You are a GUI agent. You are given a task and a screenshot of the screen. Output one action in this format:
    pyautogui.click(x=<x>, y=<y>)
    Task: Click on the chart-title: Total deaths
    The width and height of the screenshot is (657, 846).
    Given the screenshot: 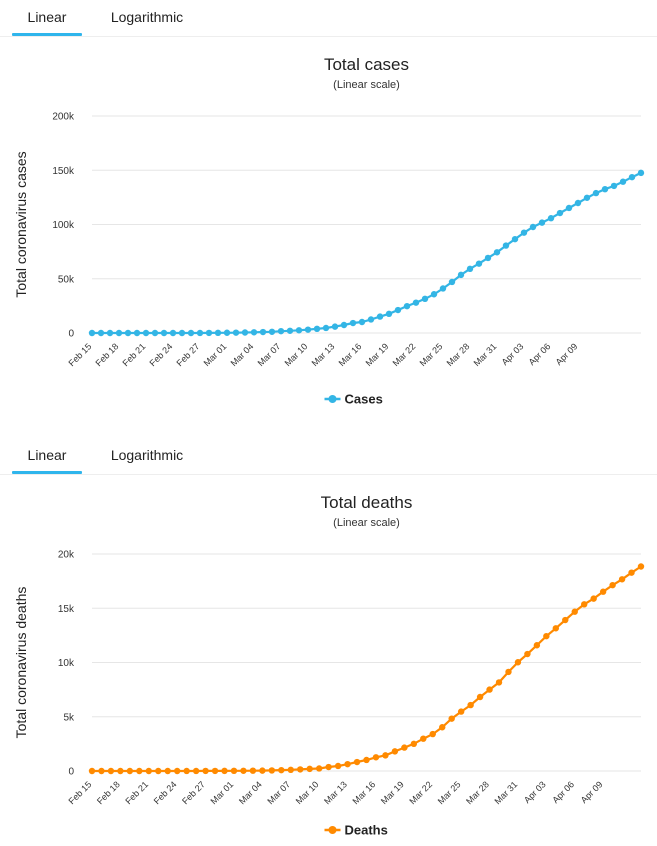 What is the action you would take?
    pyautogui.click(x=367, y=502)
    